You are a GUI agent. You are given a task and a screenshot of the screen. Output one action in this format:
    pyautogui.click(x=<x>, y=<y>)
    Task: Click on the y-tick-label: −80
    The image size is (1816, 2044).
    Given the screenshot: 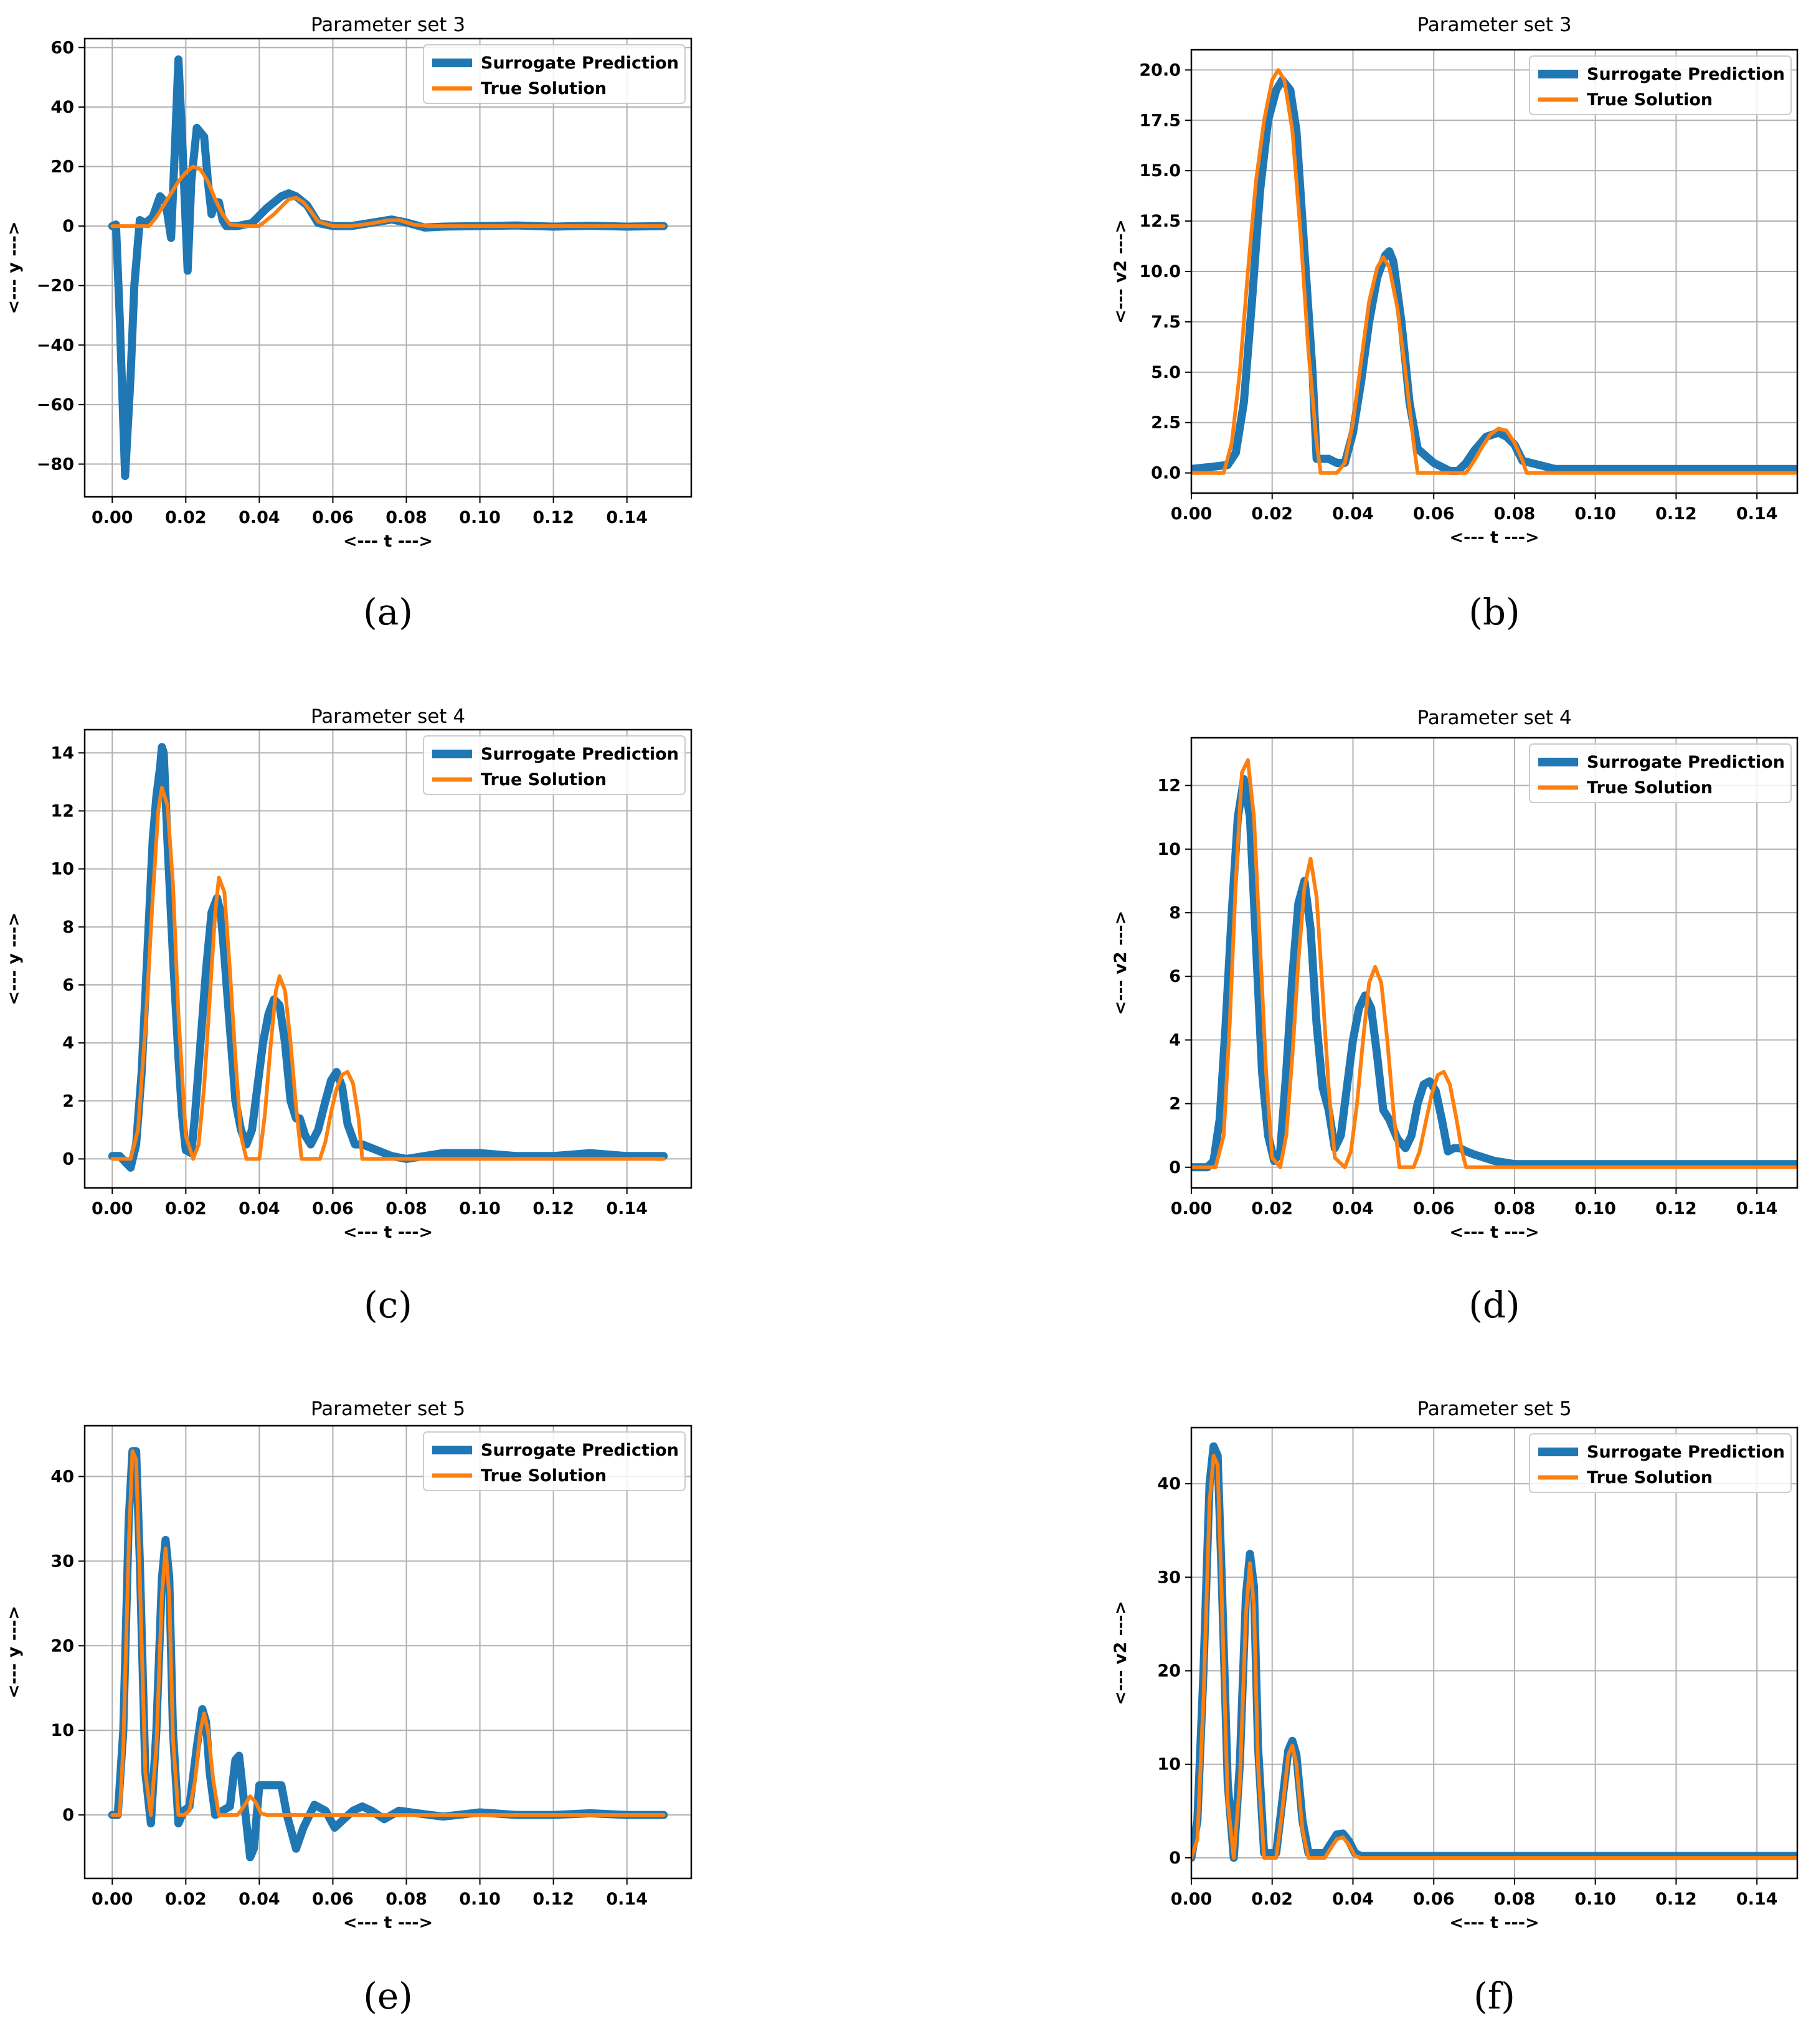 What is the action you would take?
    pyautogui.click(x=55, y=464)
    